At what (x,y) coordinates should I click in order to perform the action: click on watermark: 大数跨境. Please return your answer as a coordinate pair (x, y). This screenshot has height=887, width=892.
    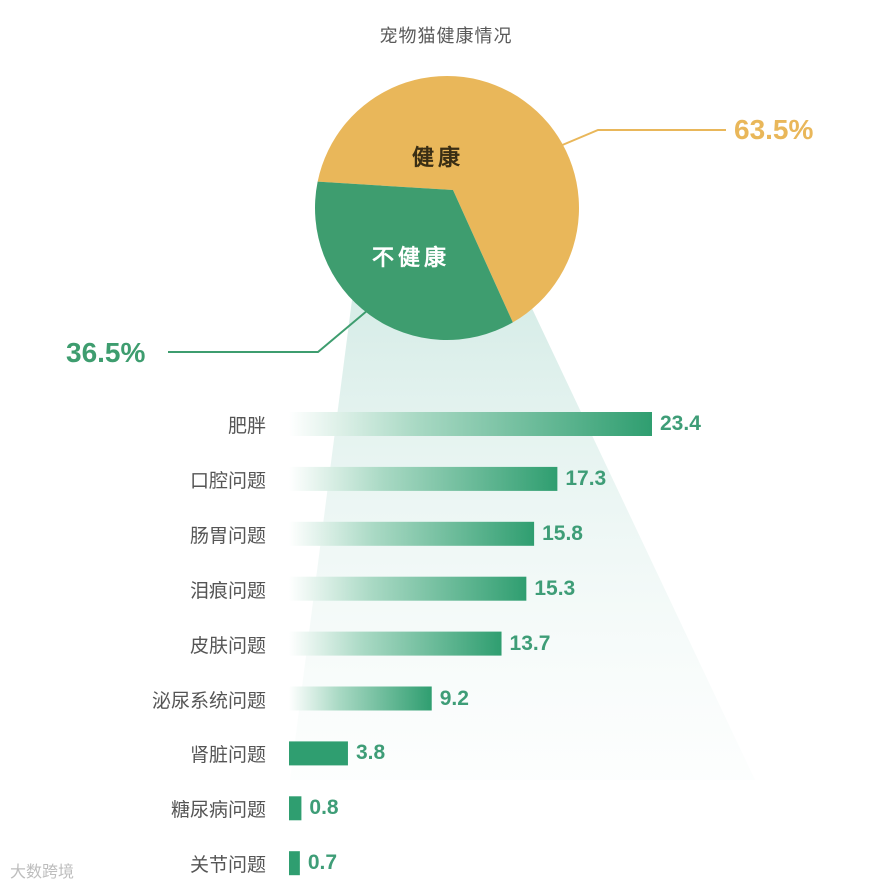
    Looking at the image, I should click on (42, 871).